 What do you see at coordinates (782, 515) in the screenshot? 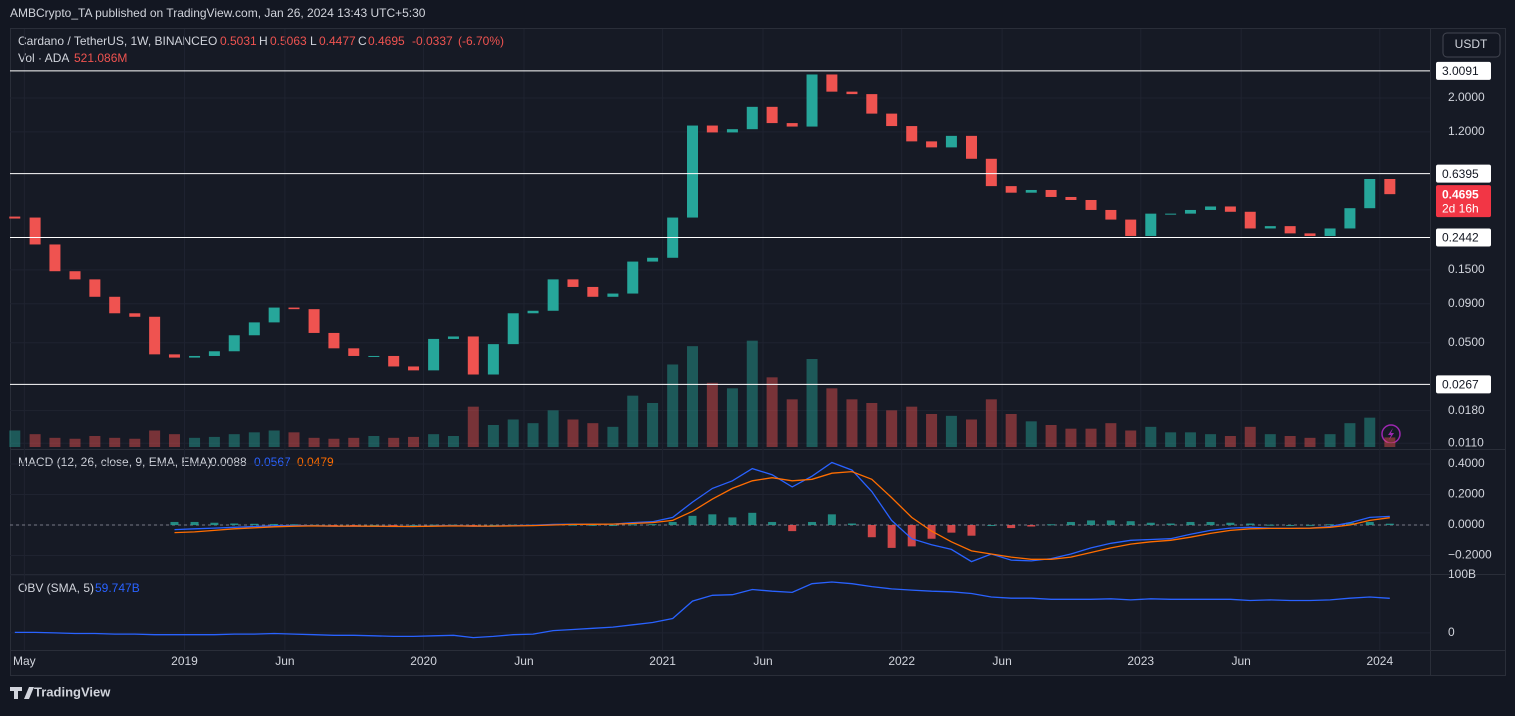
I see `signal-line` at bounding box center [782, 515].